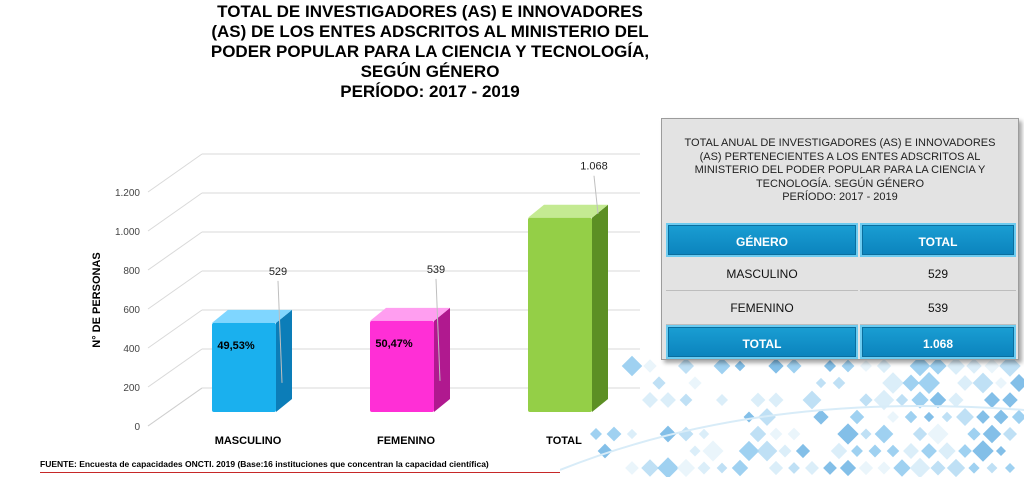 This screenshot has height=477, width=1024. I want to click on y-axis-label: N° DE PERSONAS, so click(97, 299).